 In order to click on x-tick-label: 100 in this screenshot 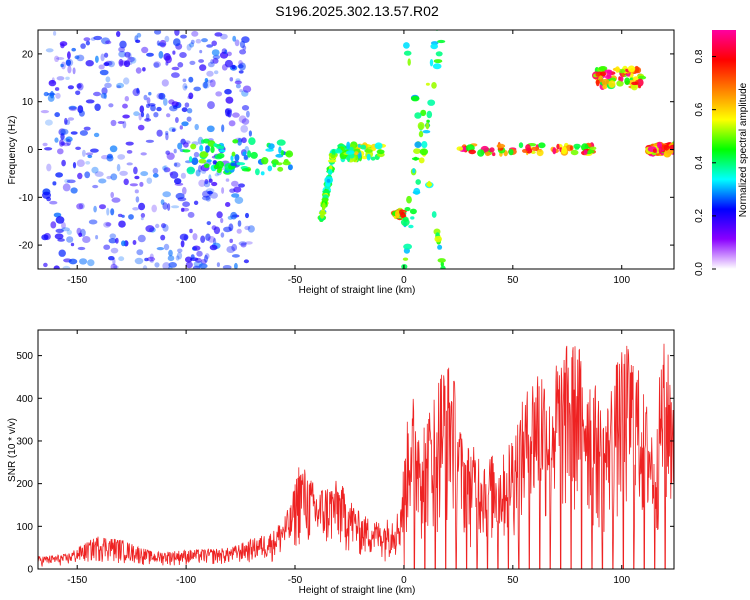, I will do `click(621, 580)`.